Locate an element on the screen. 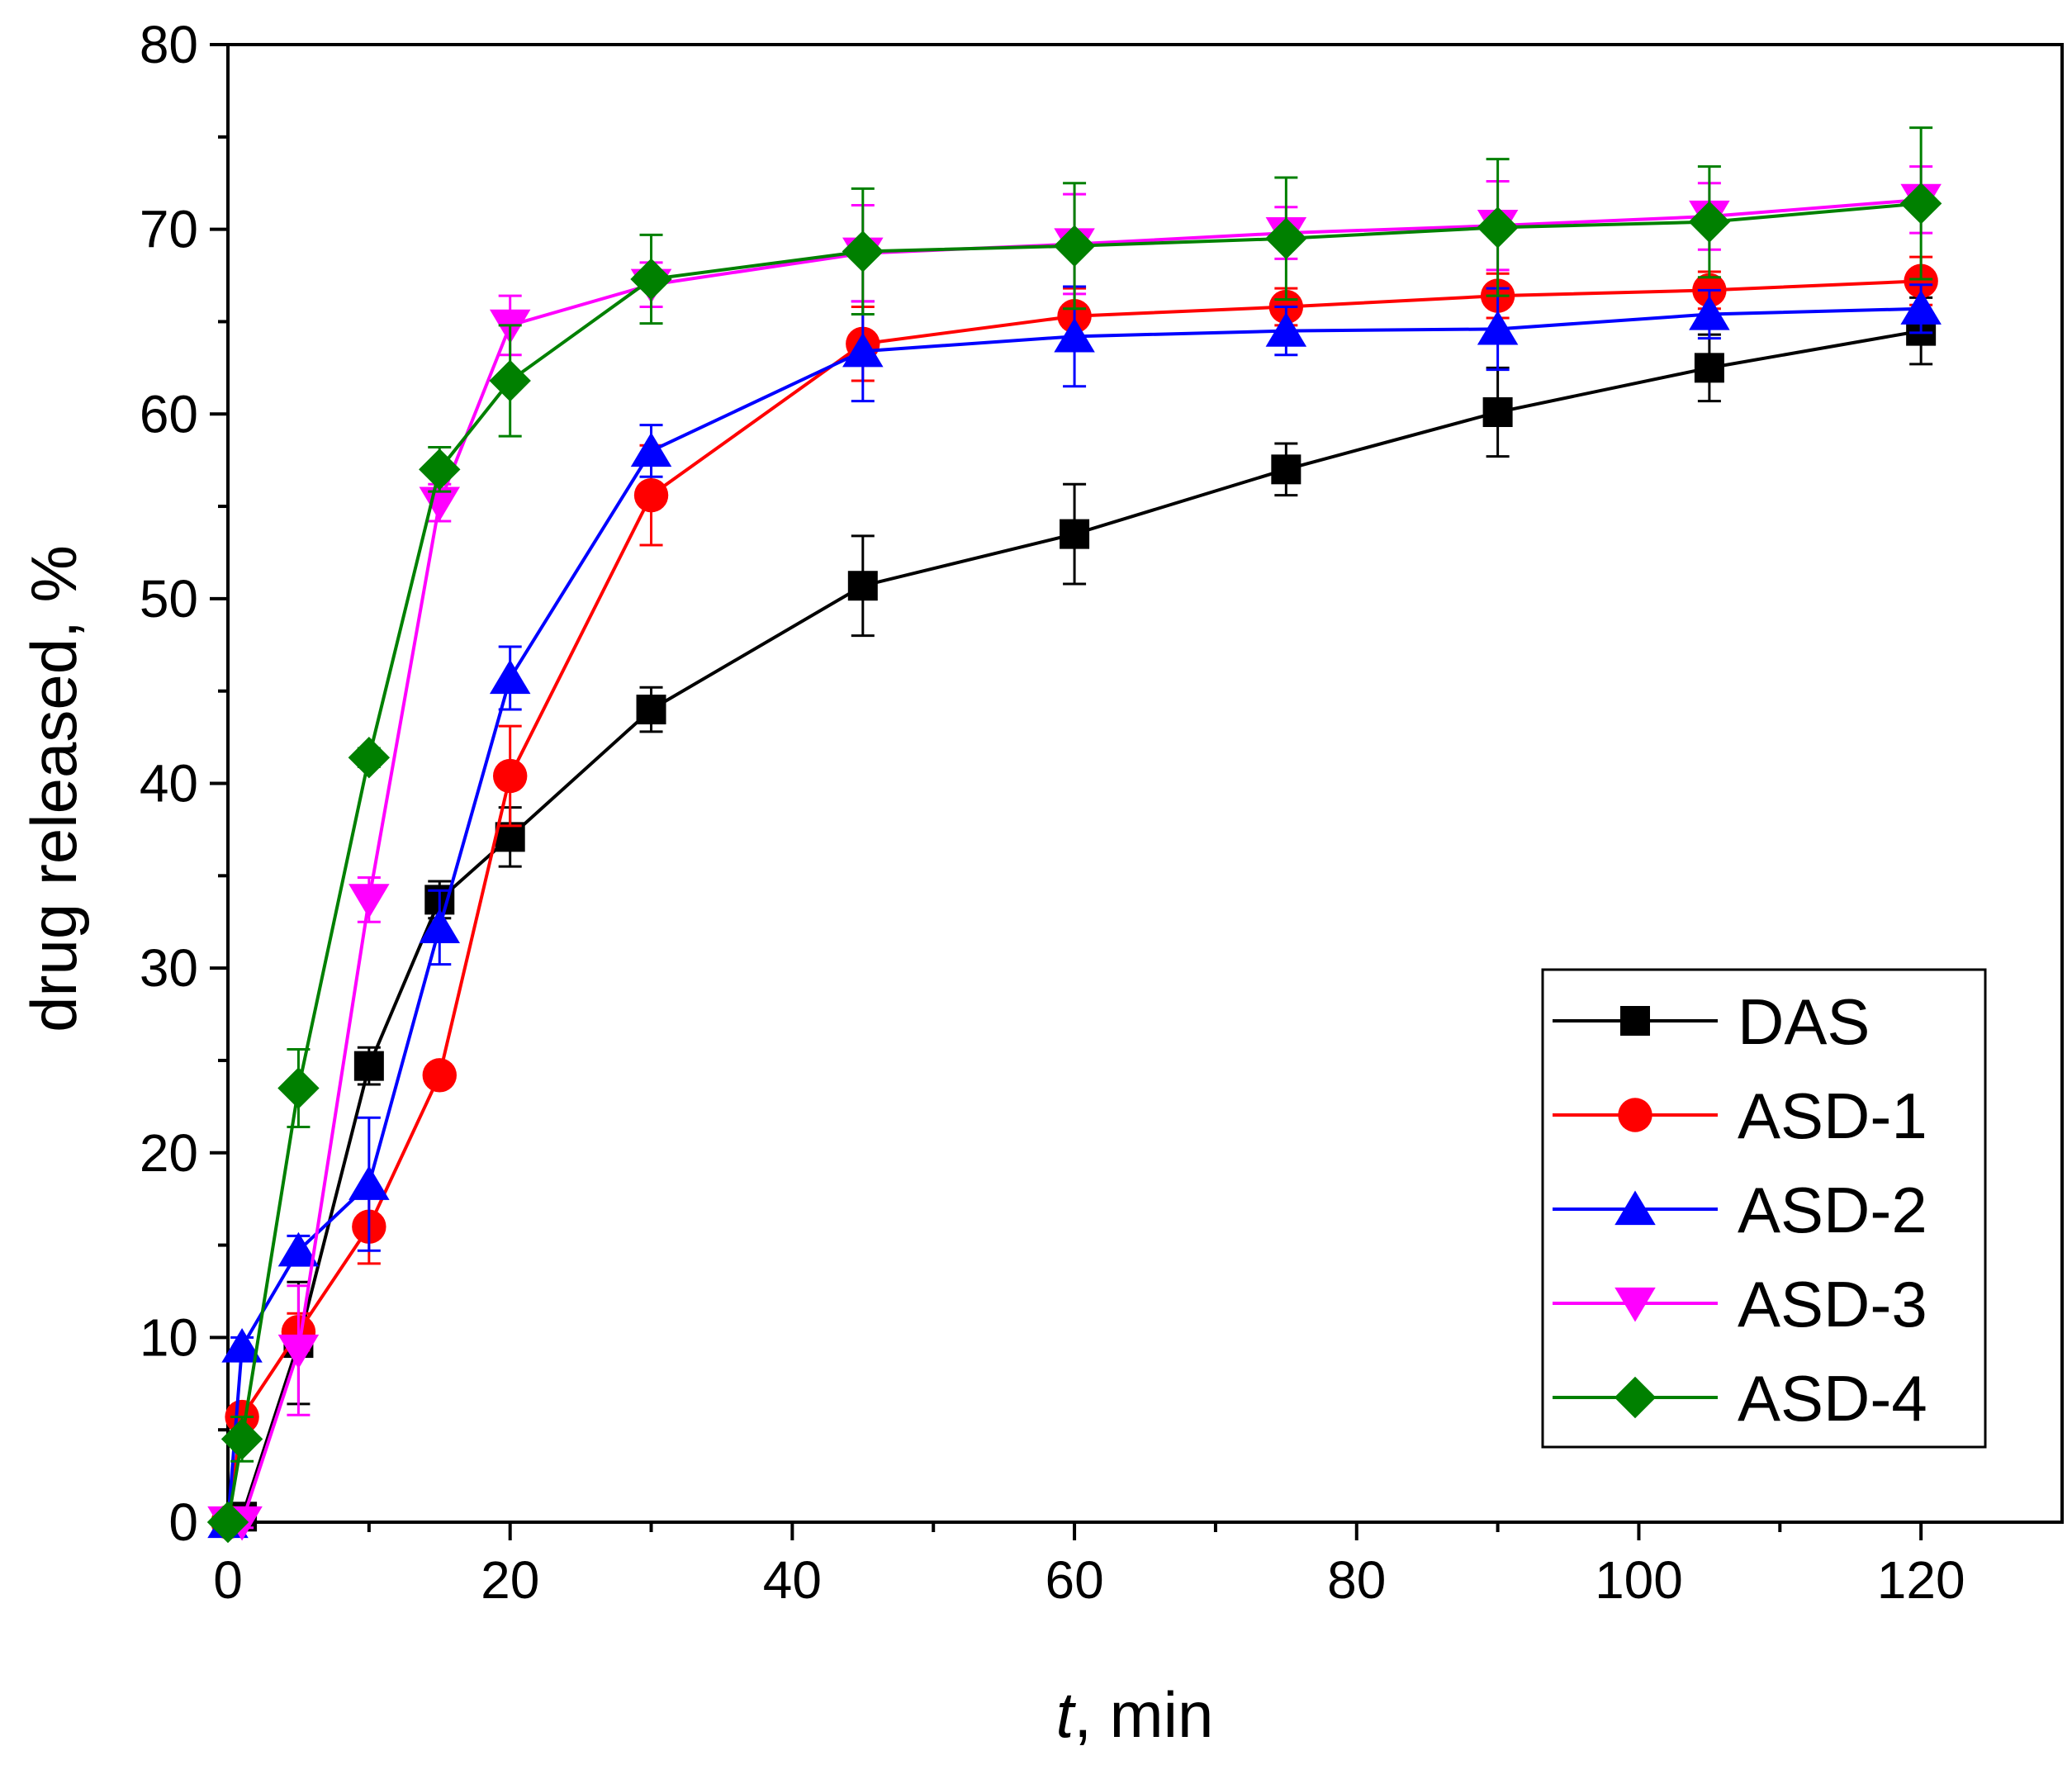 Image resolution: width=2072 pixels, height=1765 pixels. x-tick-label: 0 is located at coordinates (228, 1580).